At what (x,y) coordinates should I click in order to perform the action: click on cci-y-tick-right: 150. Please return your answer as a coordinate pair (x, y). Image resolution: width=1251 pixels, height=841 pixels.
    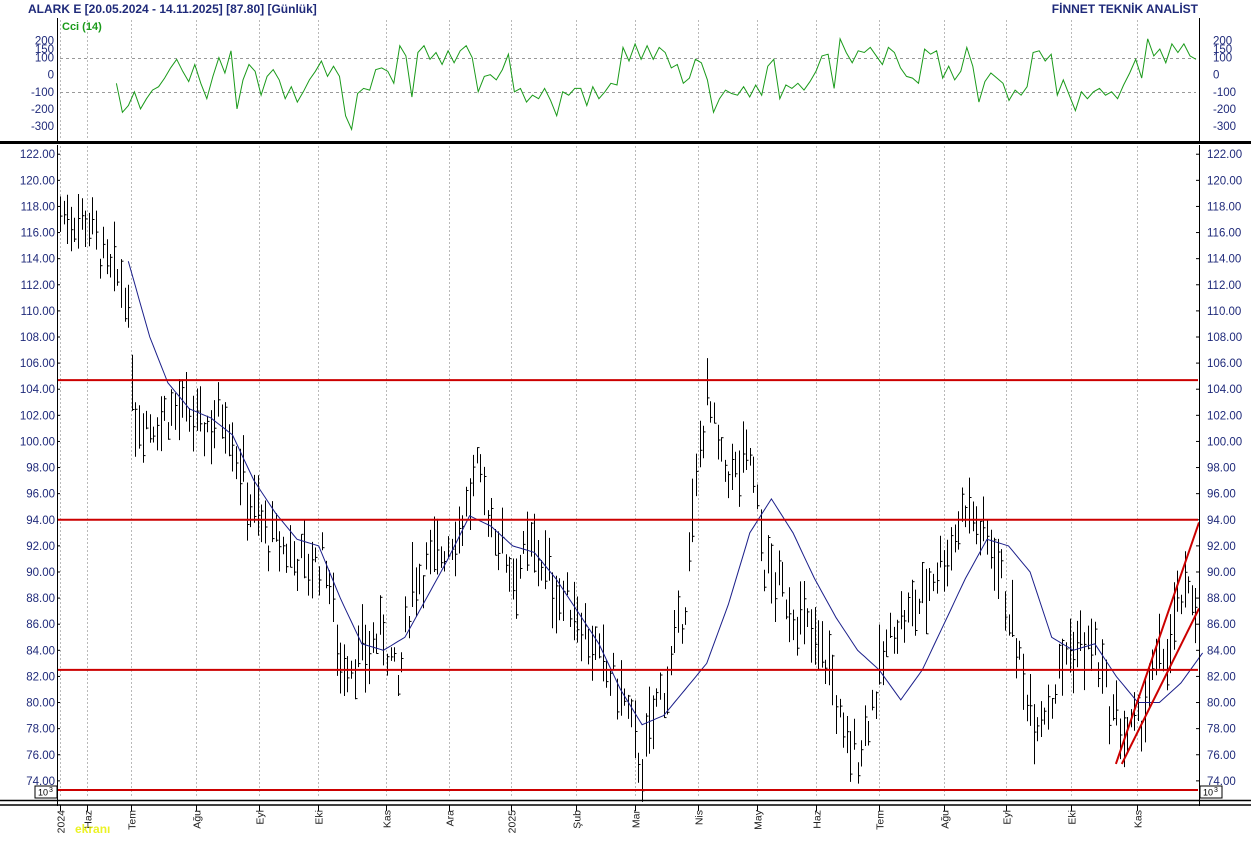
    Looking at the image, I should click on (1222, 50).